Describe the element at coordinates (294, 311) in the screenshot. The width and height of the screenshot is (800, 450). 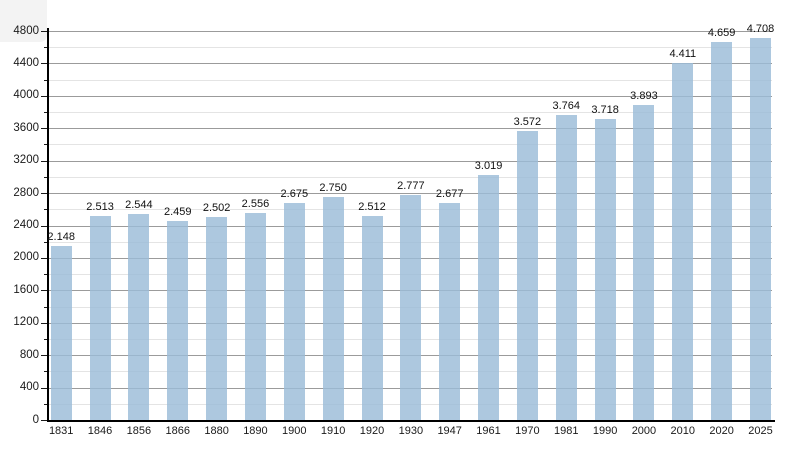
I see `bar-1900` at that location.